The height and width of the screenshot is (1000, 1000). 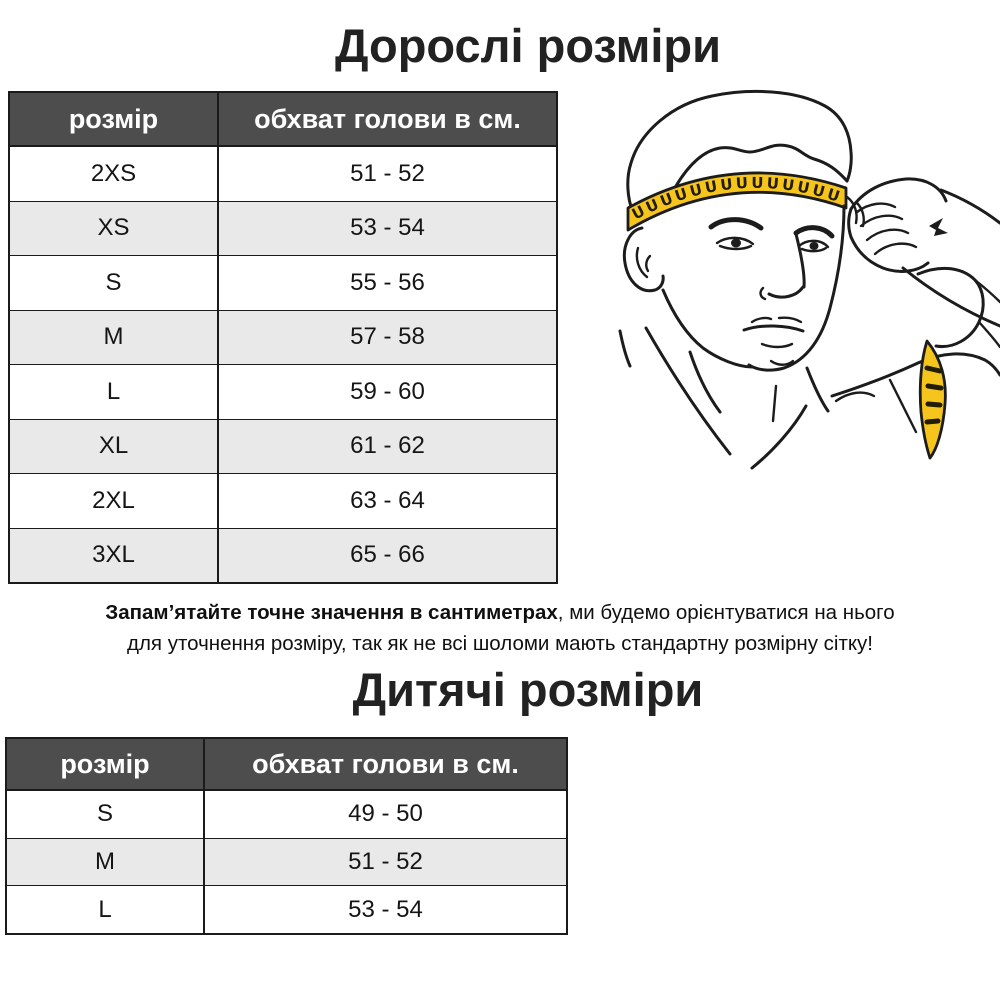 I want to click on table-row: L 59 - 60, so click(x=283, y=391).